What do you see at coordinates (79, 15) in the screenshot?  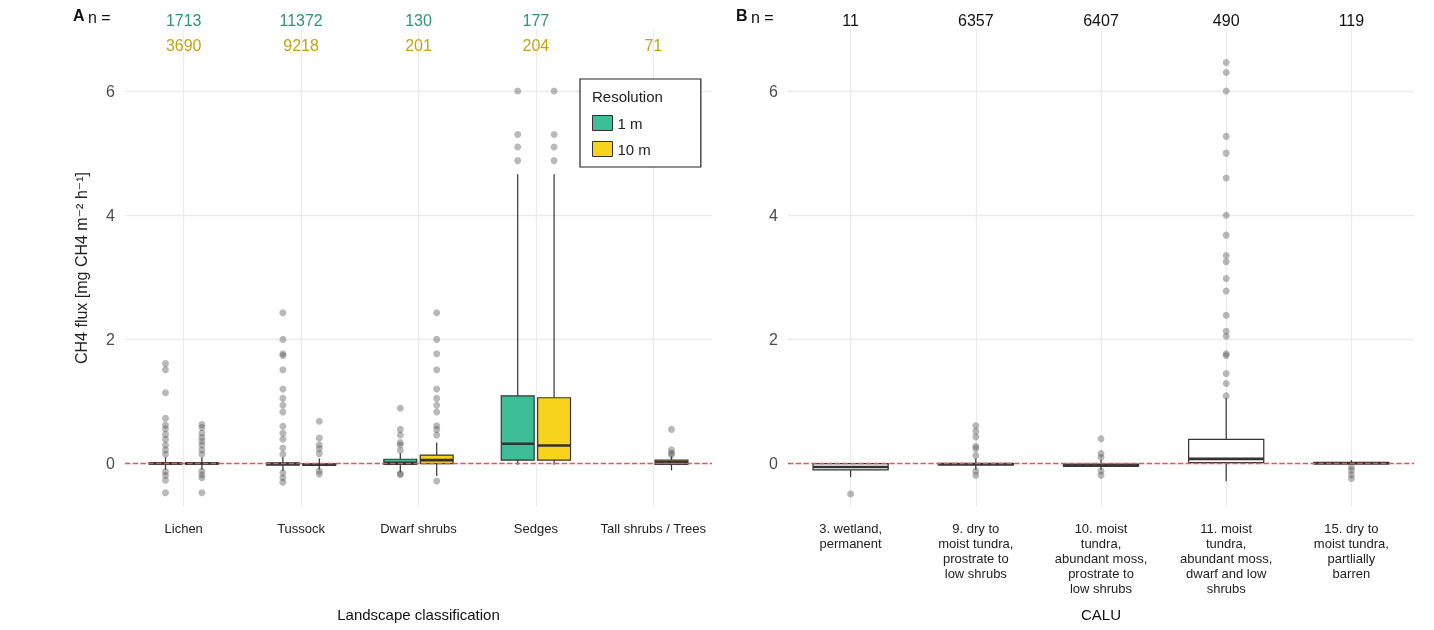 I see `chart-title: A` at bounding box center [79, 15].